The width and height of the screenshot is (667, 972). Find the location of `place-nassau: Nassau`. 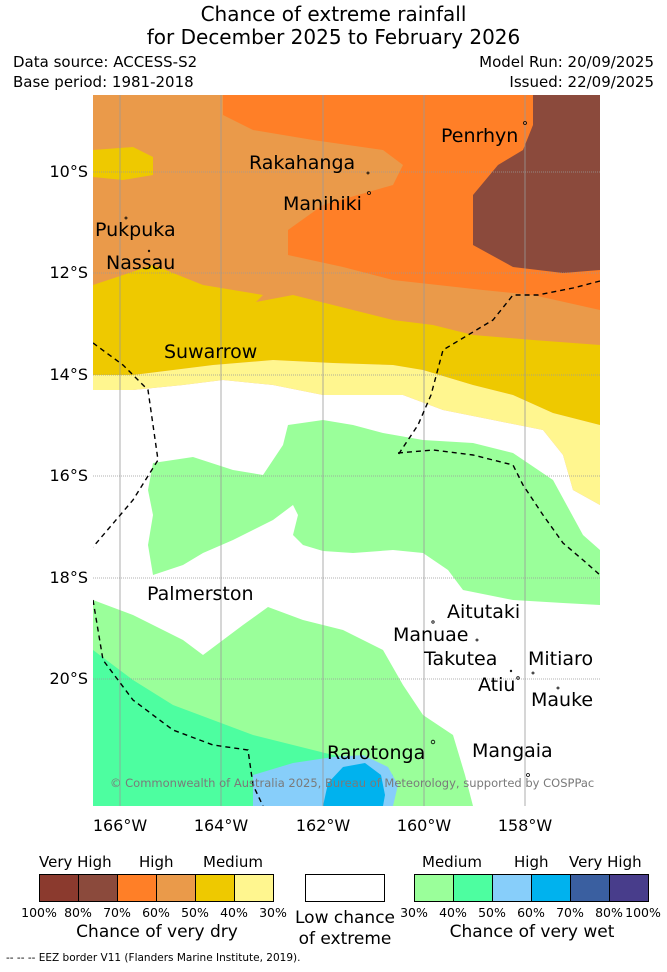

place-nassau: Nassau is located at coordinates (141, 263).